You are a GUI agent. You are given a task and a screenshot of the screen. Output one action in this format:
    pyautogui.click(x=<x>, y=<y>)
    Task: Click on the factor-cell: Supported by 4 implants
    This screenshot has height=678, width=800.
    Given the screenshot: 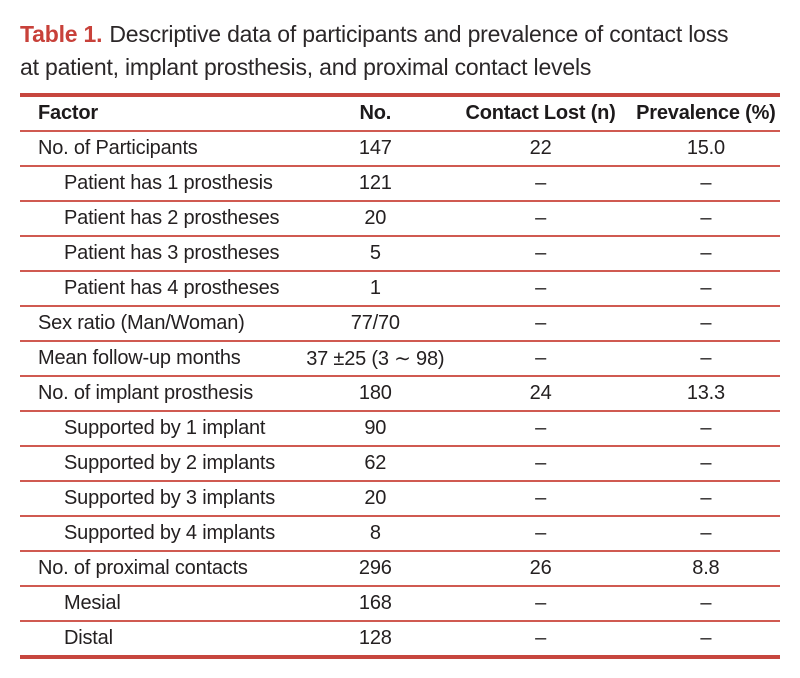 What is the action you would take?
    pyautogui.click(x=161, y=534)
    